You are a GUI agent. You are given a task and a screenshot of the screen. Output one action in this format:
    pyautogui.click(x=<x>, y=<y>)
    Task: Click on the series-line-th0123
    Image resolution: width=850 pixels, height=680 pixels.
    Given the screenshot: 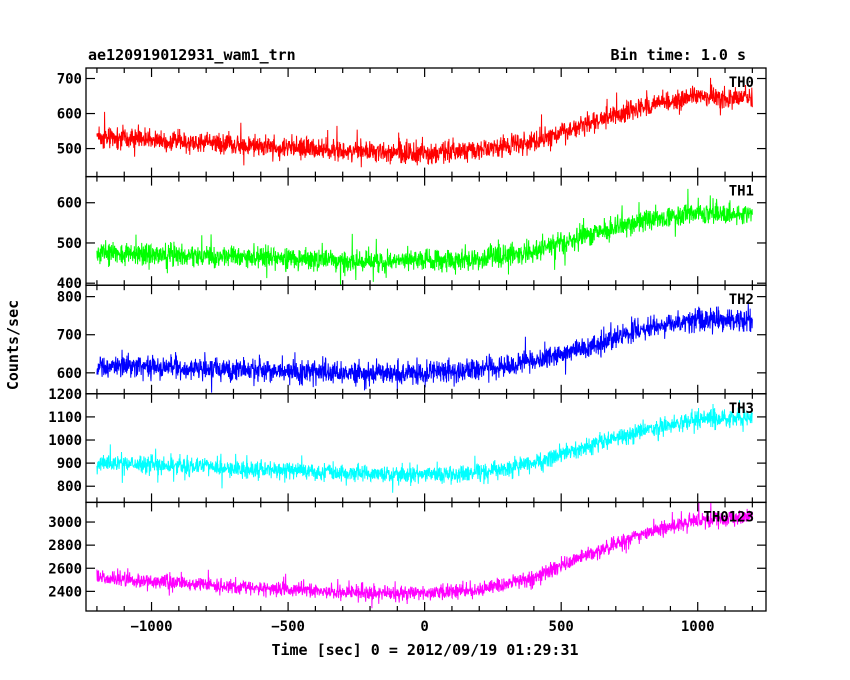 What is the action you would take?
    pyautogui.click(x=424, y=555)
    